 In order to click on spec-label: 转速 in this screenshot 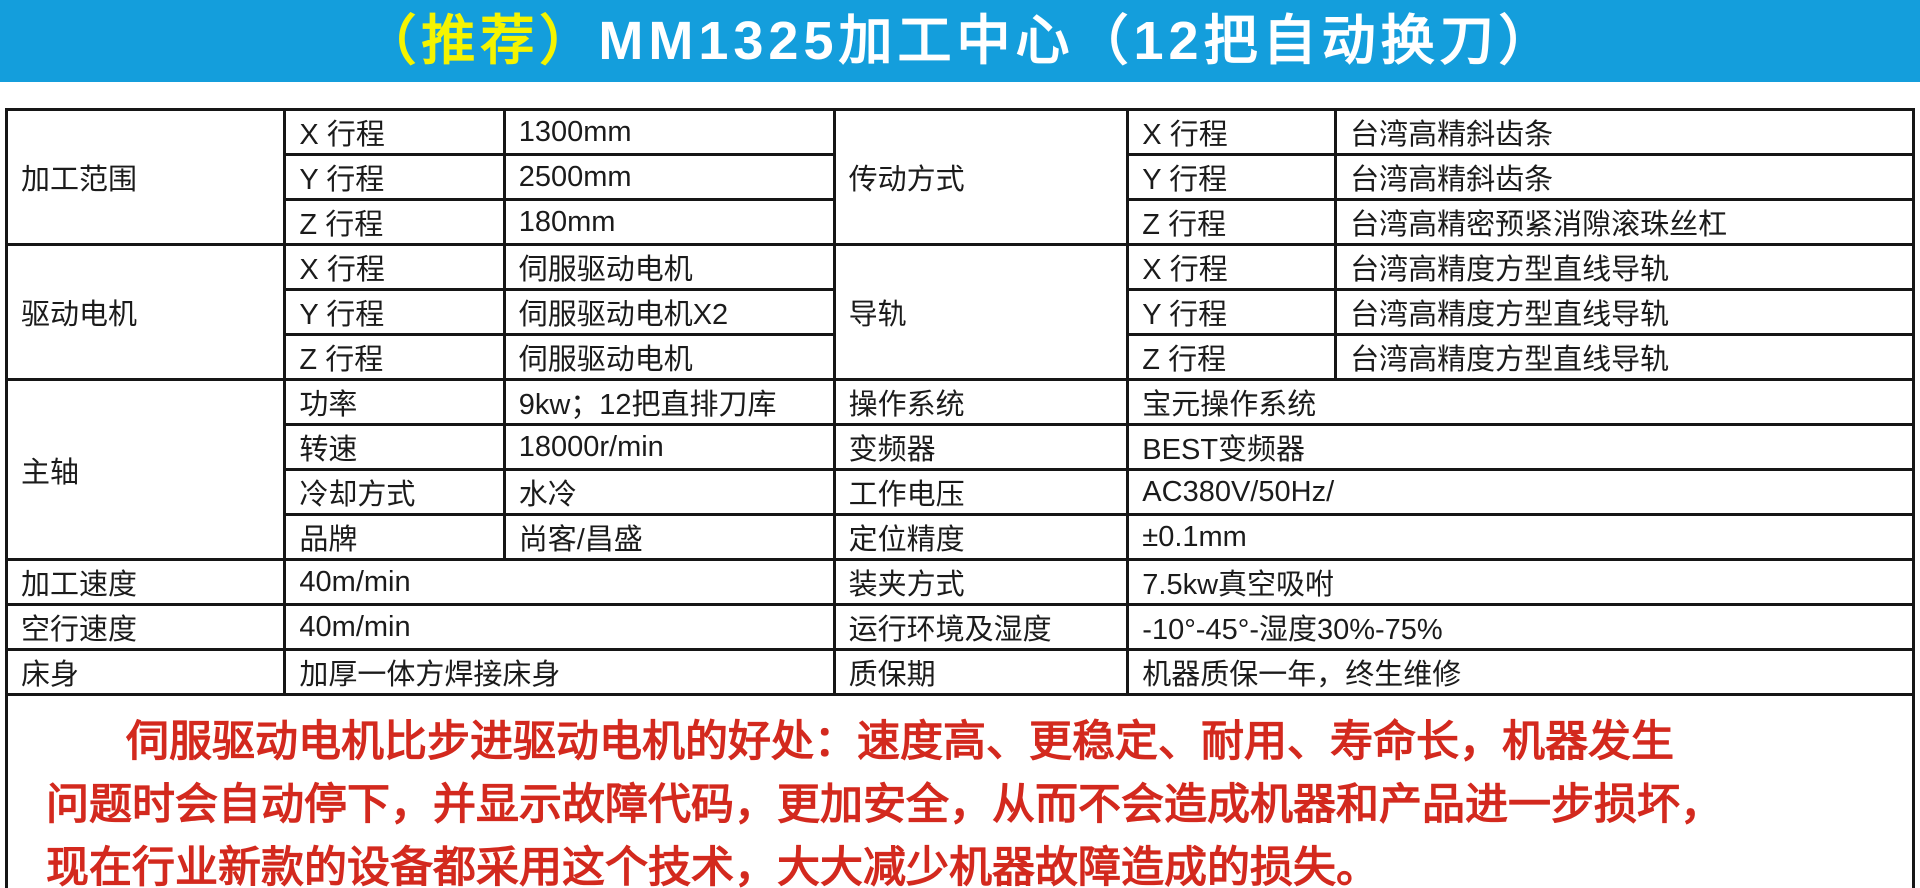, I will do `click(394, 447)`.